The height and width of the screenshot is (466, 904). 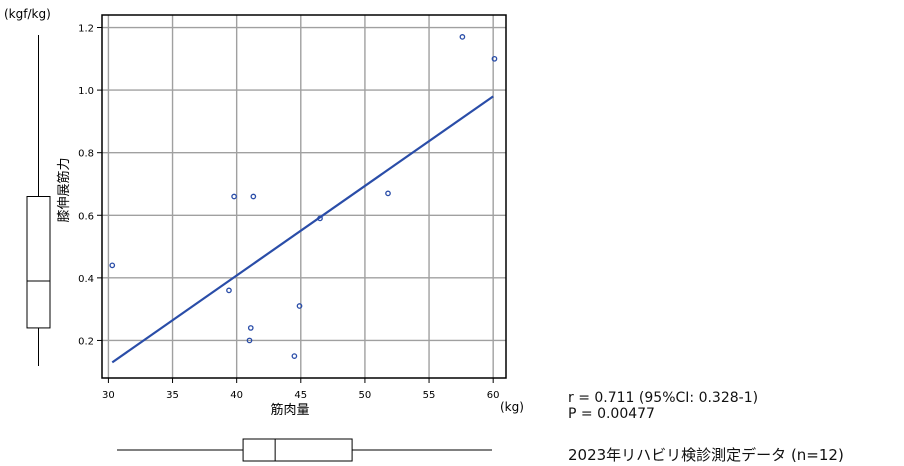 What do you see at coordinates (86, 341) in the screenshot?
I see `y-tick-label: 0.2` at bounding box center [86, 341].